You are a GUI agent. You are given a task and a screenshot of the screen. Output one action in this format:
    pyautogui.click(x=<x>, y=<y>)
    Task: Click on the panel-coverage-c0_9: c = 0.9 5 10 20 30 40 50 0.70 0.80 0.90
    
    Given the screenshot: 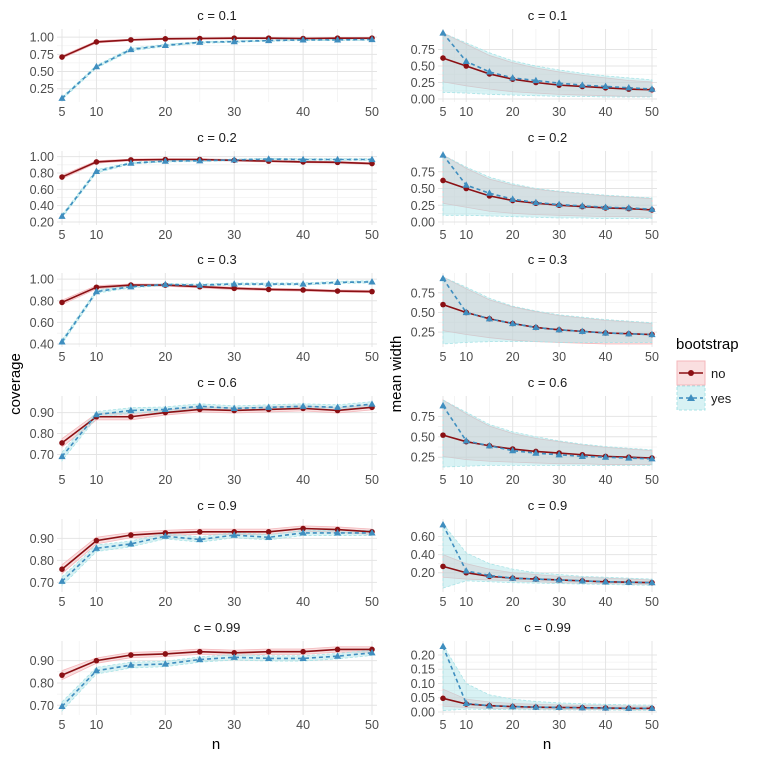 What is the action you would take?
    pyautogui.click(x=204, y=553)
    